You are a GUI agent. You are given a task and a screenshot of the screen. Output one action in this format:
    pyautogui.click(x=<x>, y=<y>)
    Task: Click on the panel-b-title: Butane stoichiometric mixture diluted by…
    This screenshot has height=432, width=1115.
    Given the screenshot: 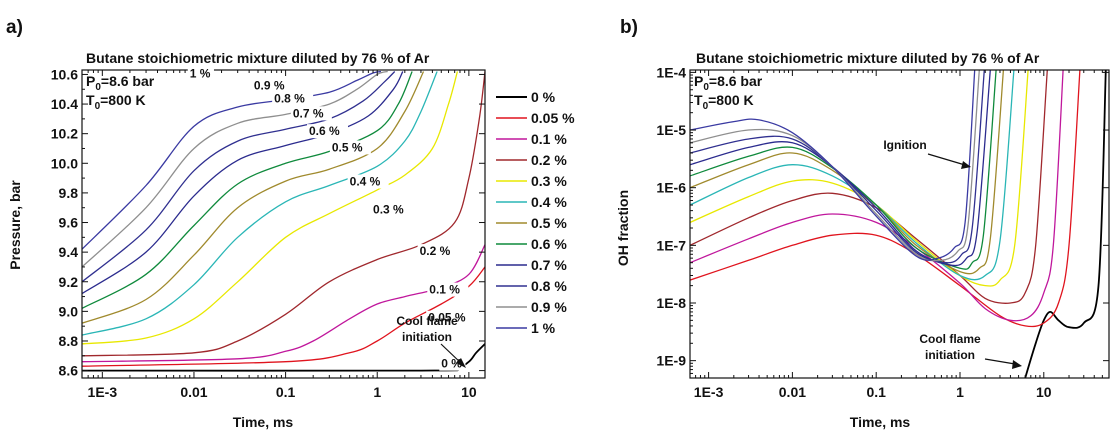 What is the action you would take?
    pyautogui.click(x=868, y=58)
    